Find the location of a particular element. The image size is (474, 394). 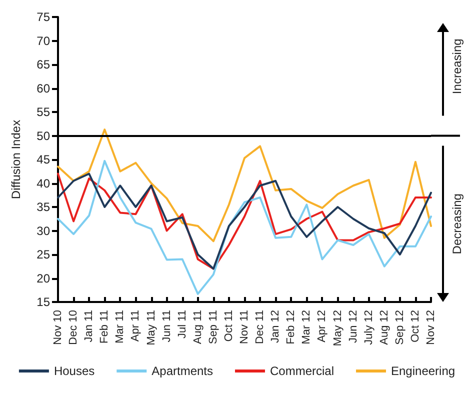

x-tick-label: Mar 11 is located at coordinates (120, 327).